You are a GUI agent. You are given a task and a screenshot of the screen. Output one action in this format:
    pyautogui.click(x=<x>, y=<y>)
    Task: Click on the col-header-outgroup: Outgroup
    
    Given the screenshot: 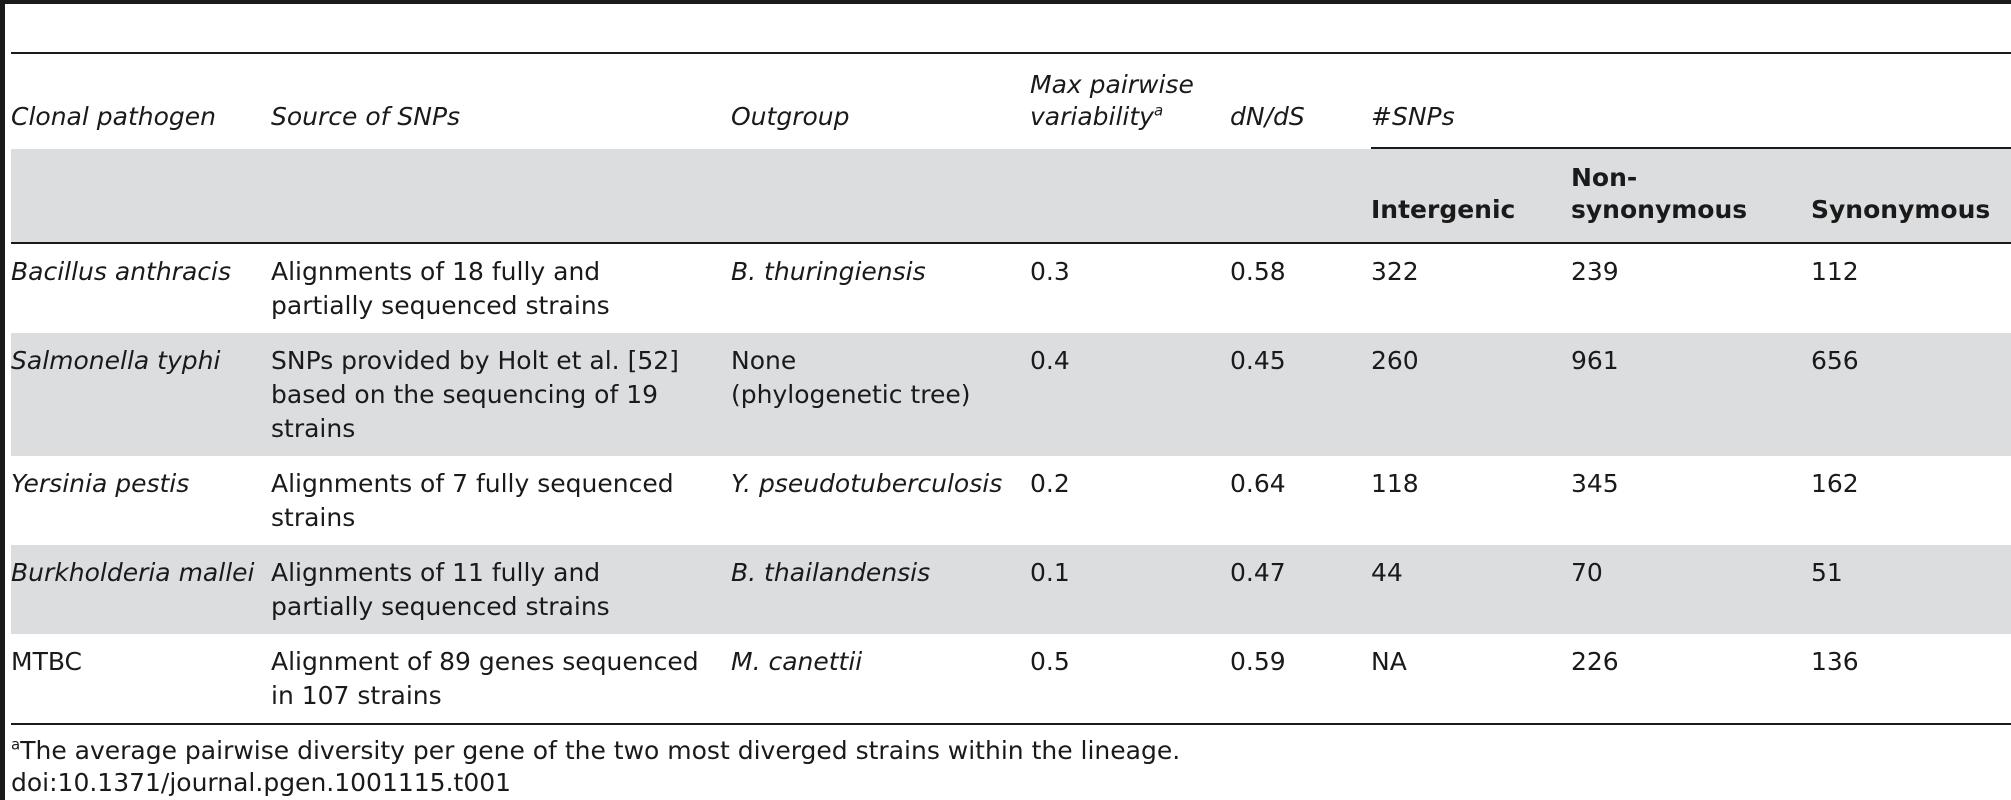 What is the action you would take?
    pyautogui.click(x=880, y=100)
    